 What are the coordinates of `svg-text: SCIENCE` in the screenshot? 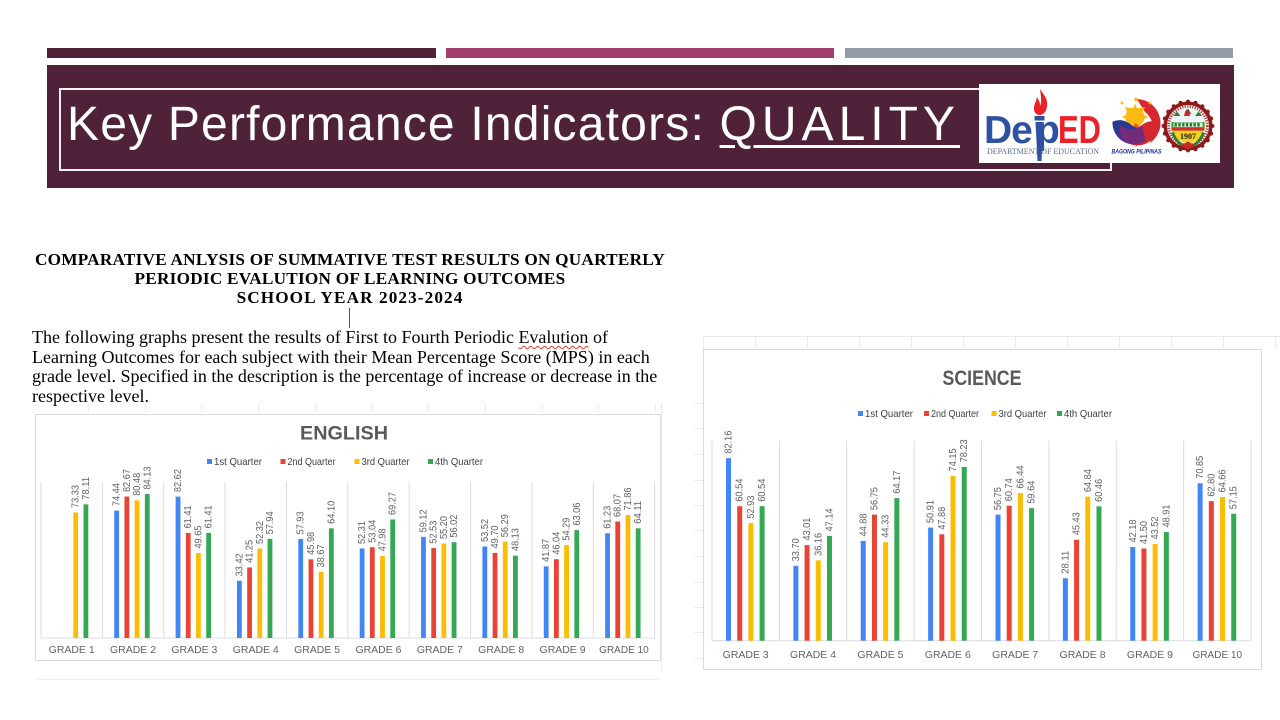 It's located at (982, 378).